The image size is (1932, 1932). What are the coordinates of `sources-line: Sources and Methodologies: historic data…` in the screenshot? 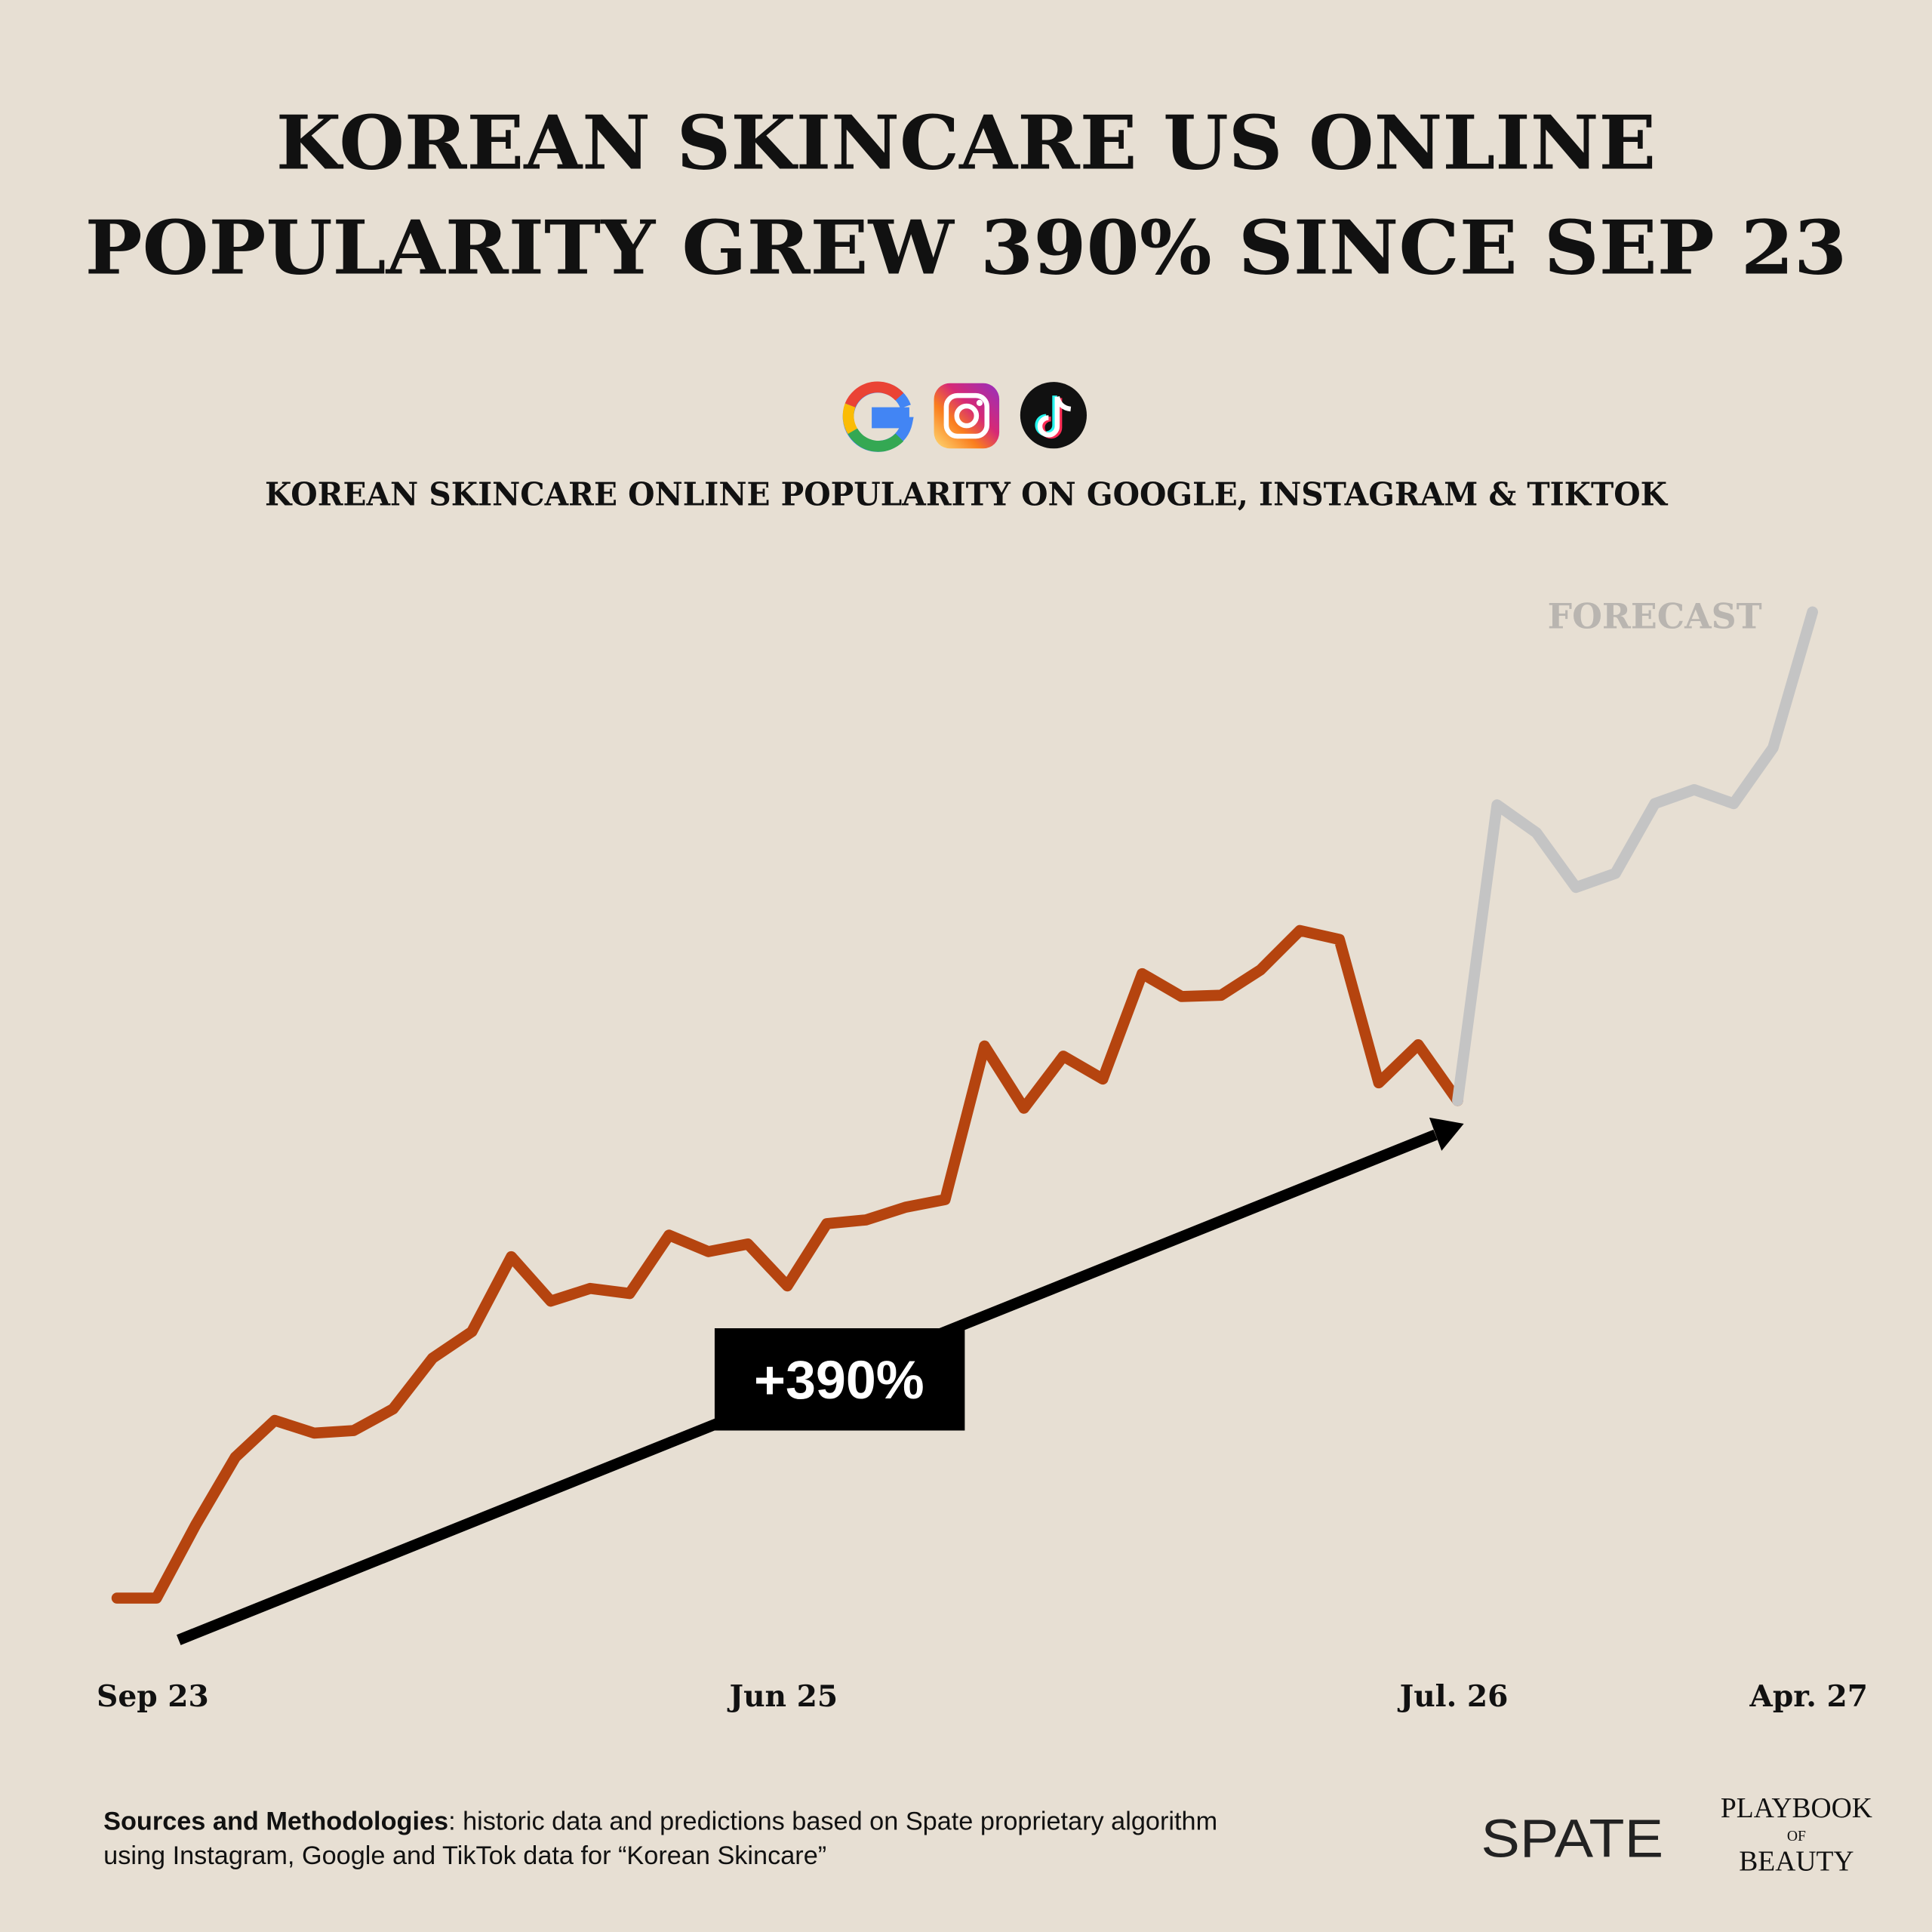 It's located at (660, 1821).